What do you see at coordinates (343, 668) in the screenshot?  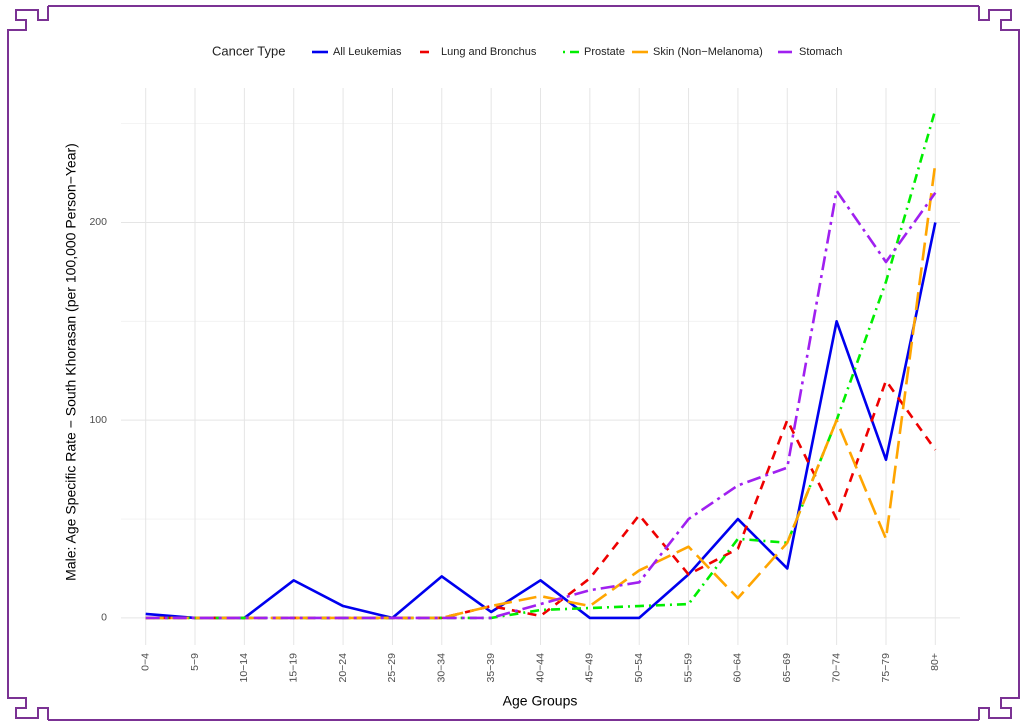 I see `x-tick-label: 20−24` at bounding box center [343, 668].